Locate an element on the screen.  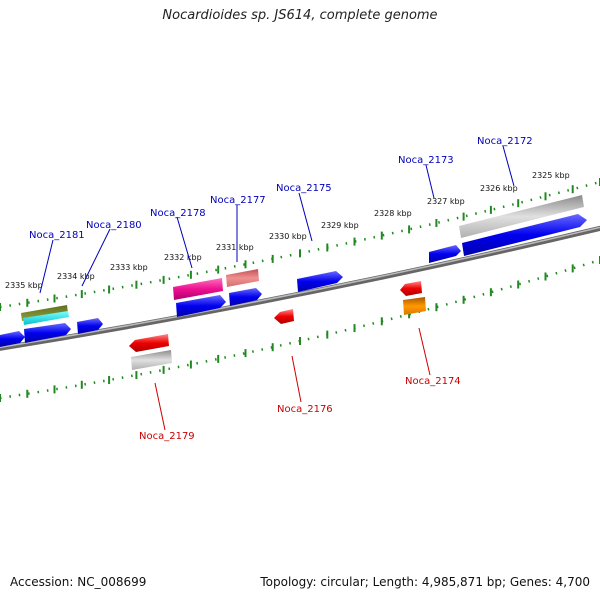
gene-feature-left-edge is located at coordinates (12, 339).